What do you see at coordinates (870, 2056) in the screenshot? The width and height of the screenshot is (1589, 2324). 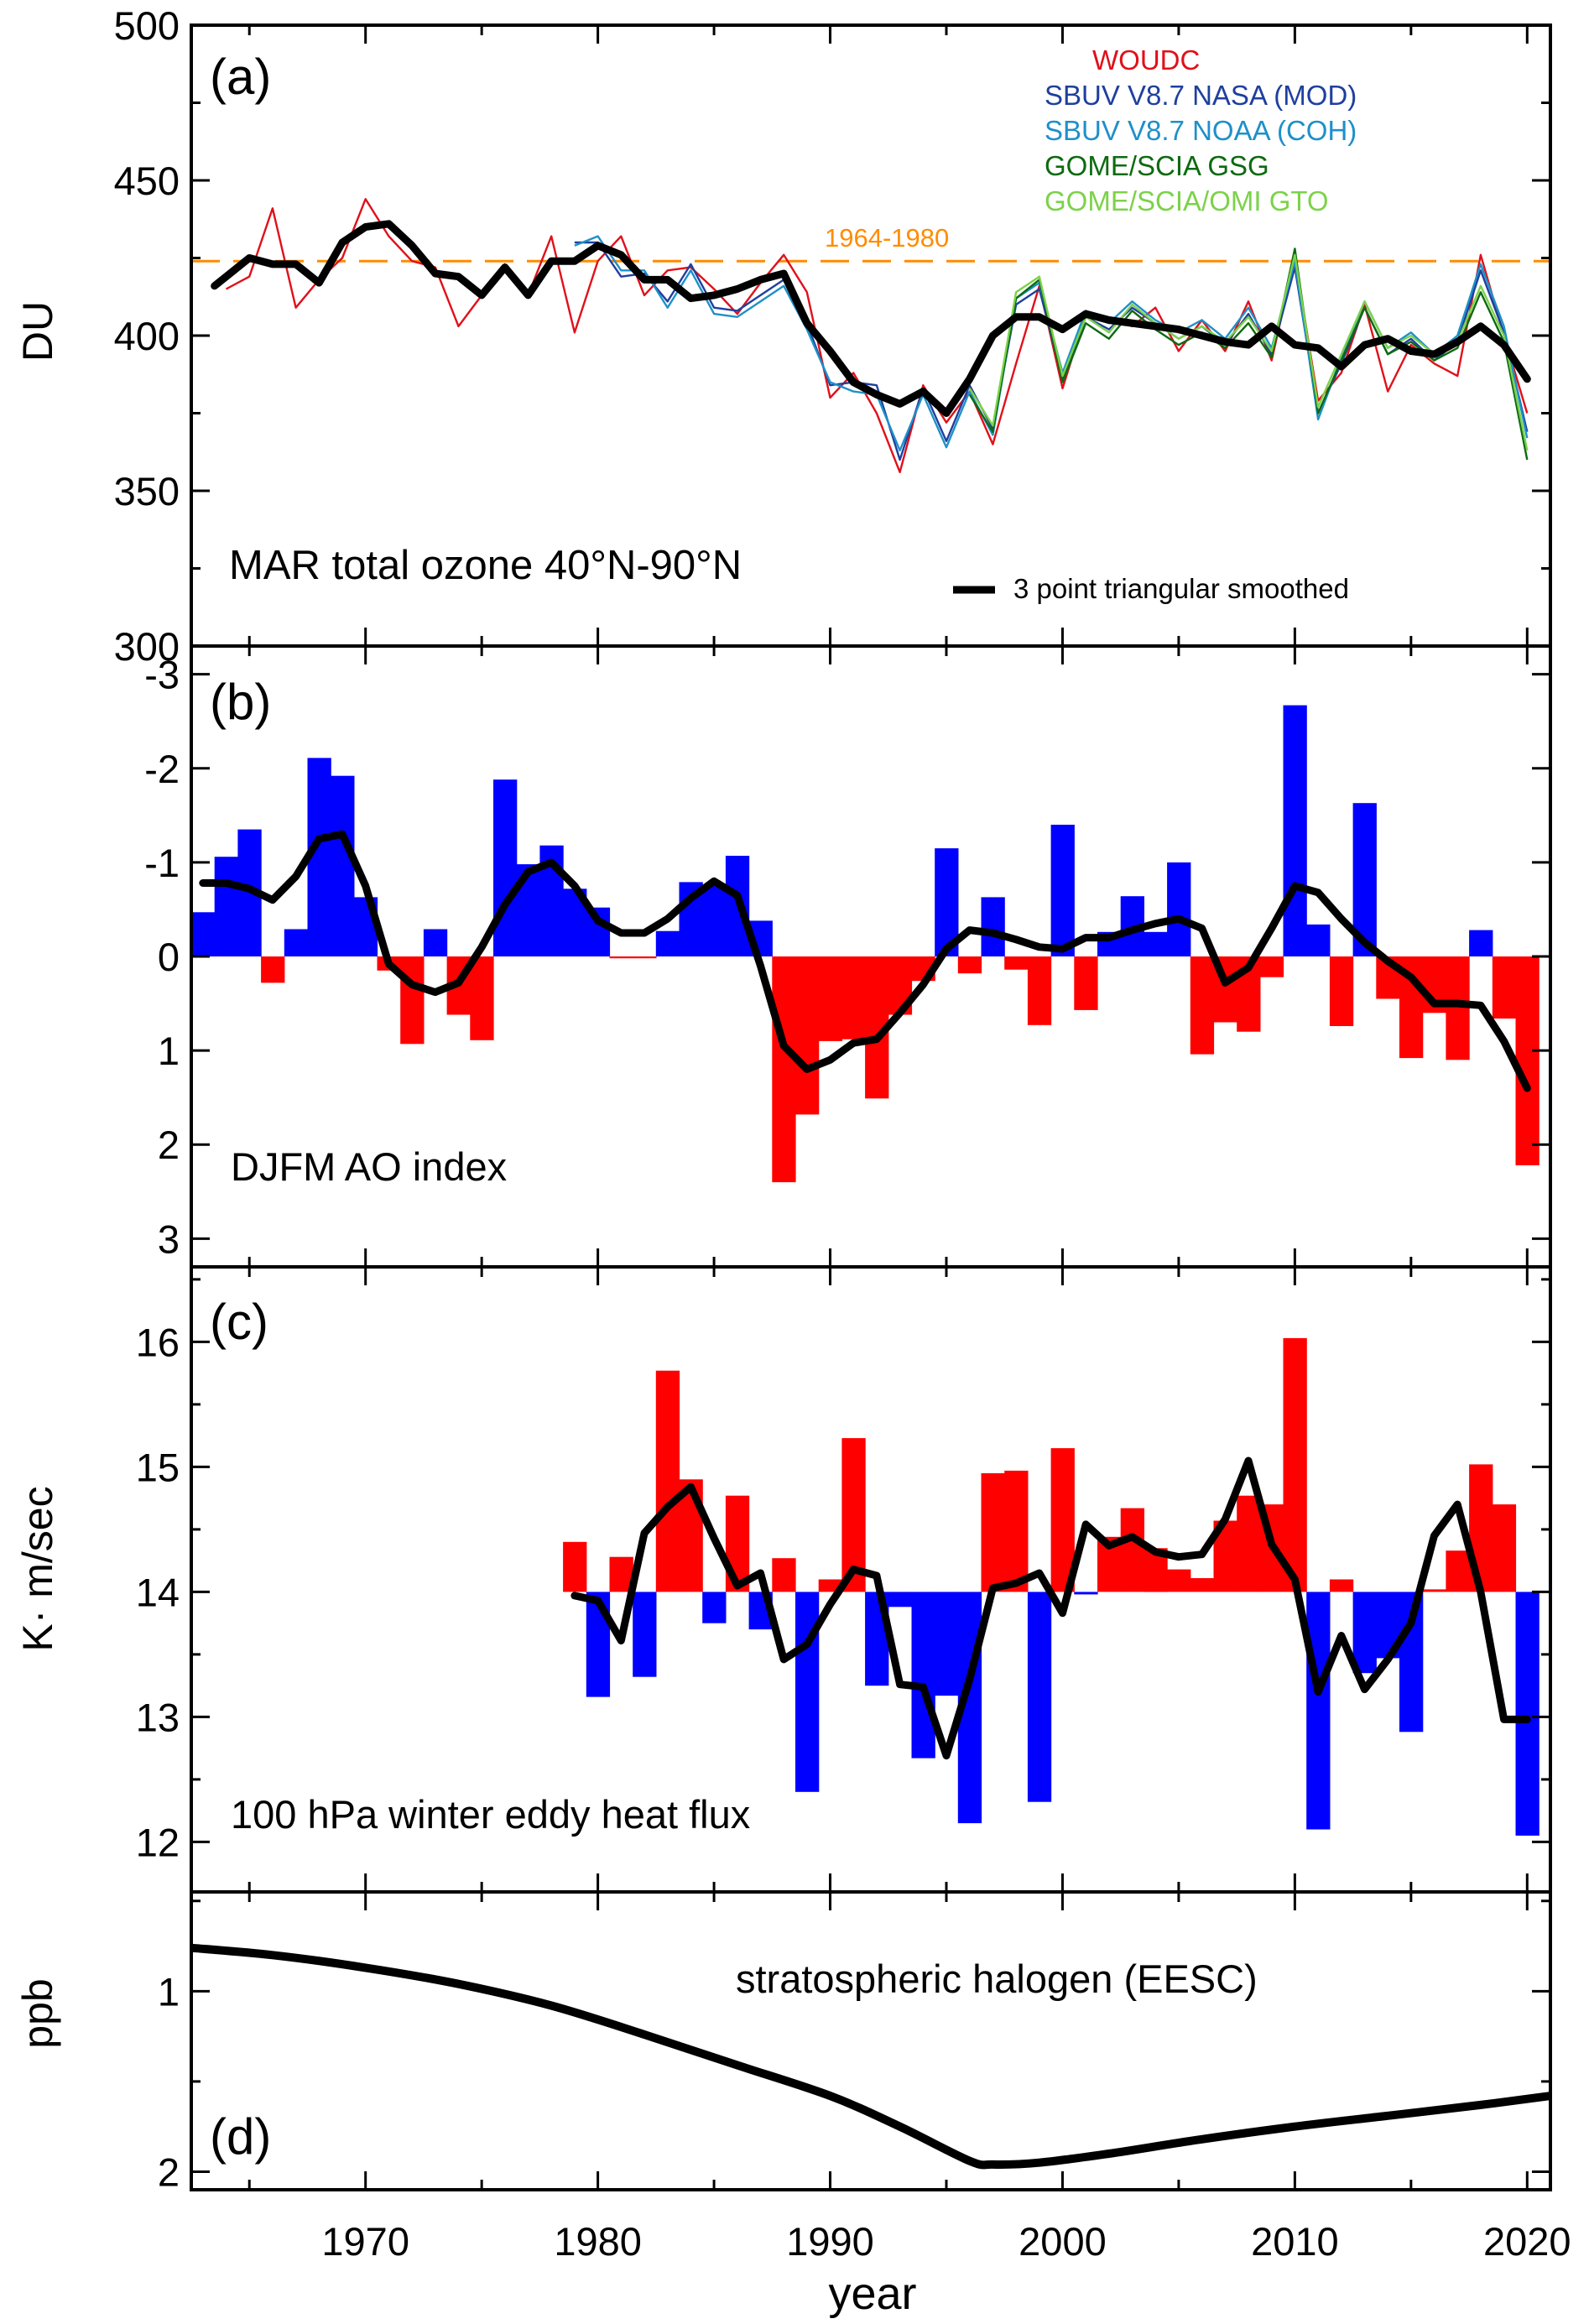 I see `eesc-line` at bounding box center [870, 2056].